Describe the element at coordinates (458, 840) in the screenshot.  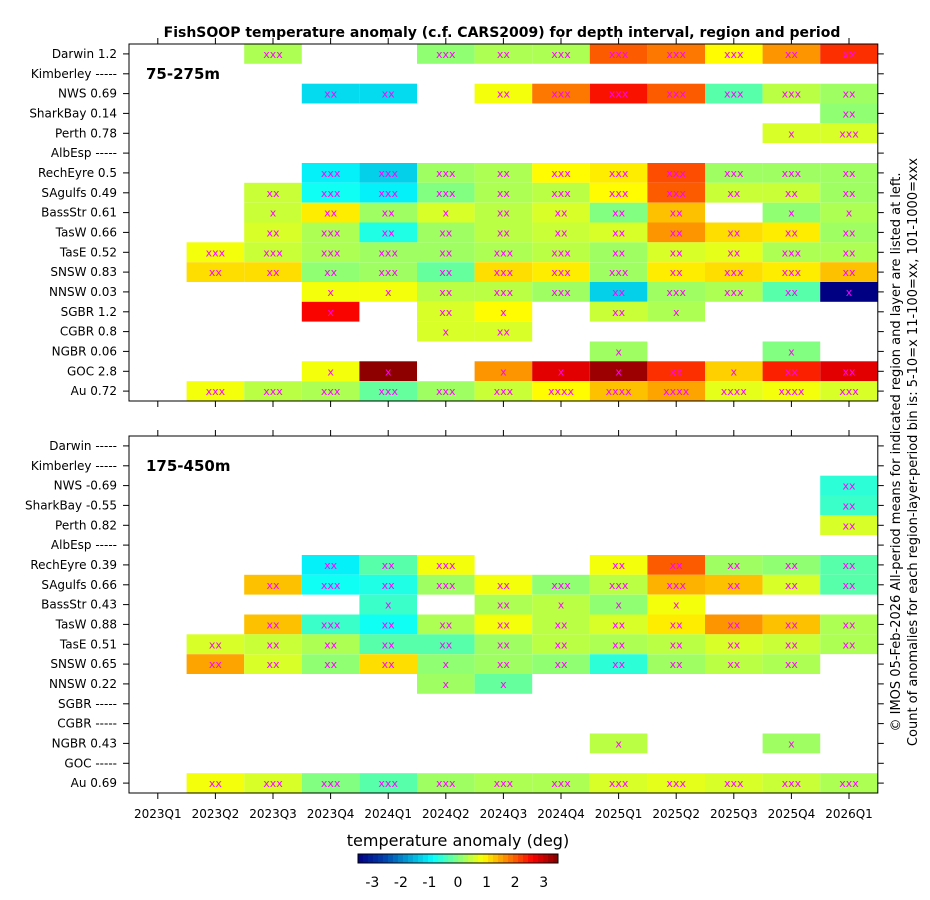
I see `colorbar-label: temperature anomaly (deg)` at that location.